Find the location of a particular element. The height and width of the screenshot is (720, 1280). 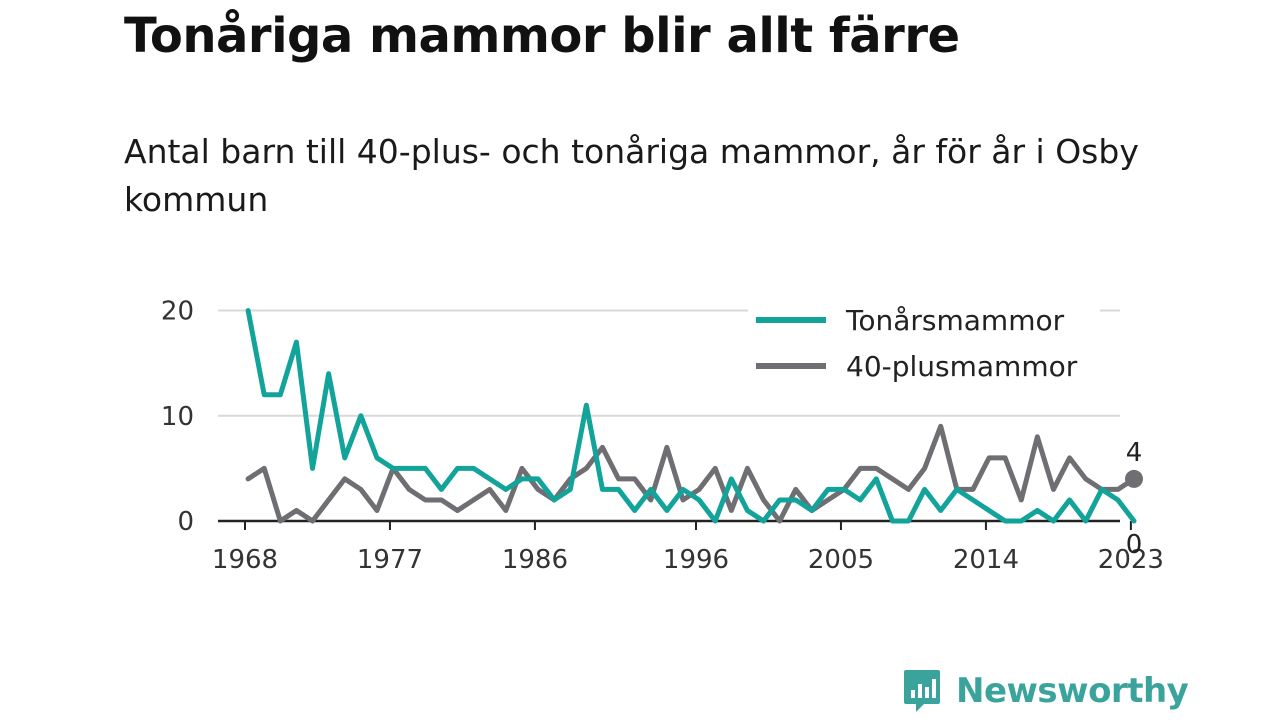

newsworthy-logo-icon is located at coordinates (922, 691).